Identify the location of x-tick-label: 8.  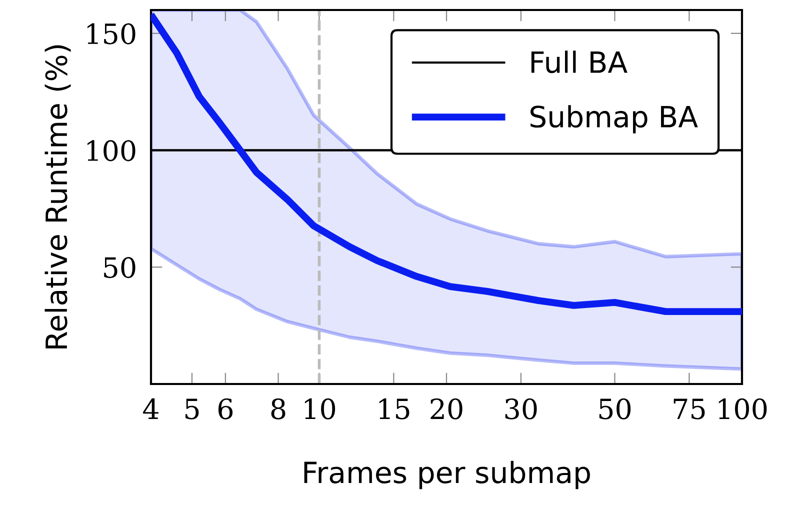
(278, 409).